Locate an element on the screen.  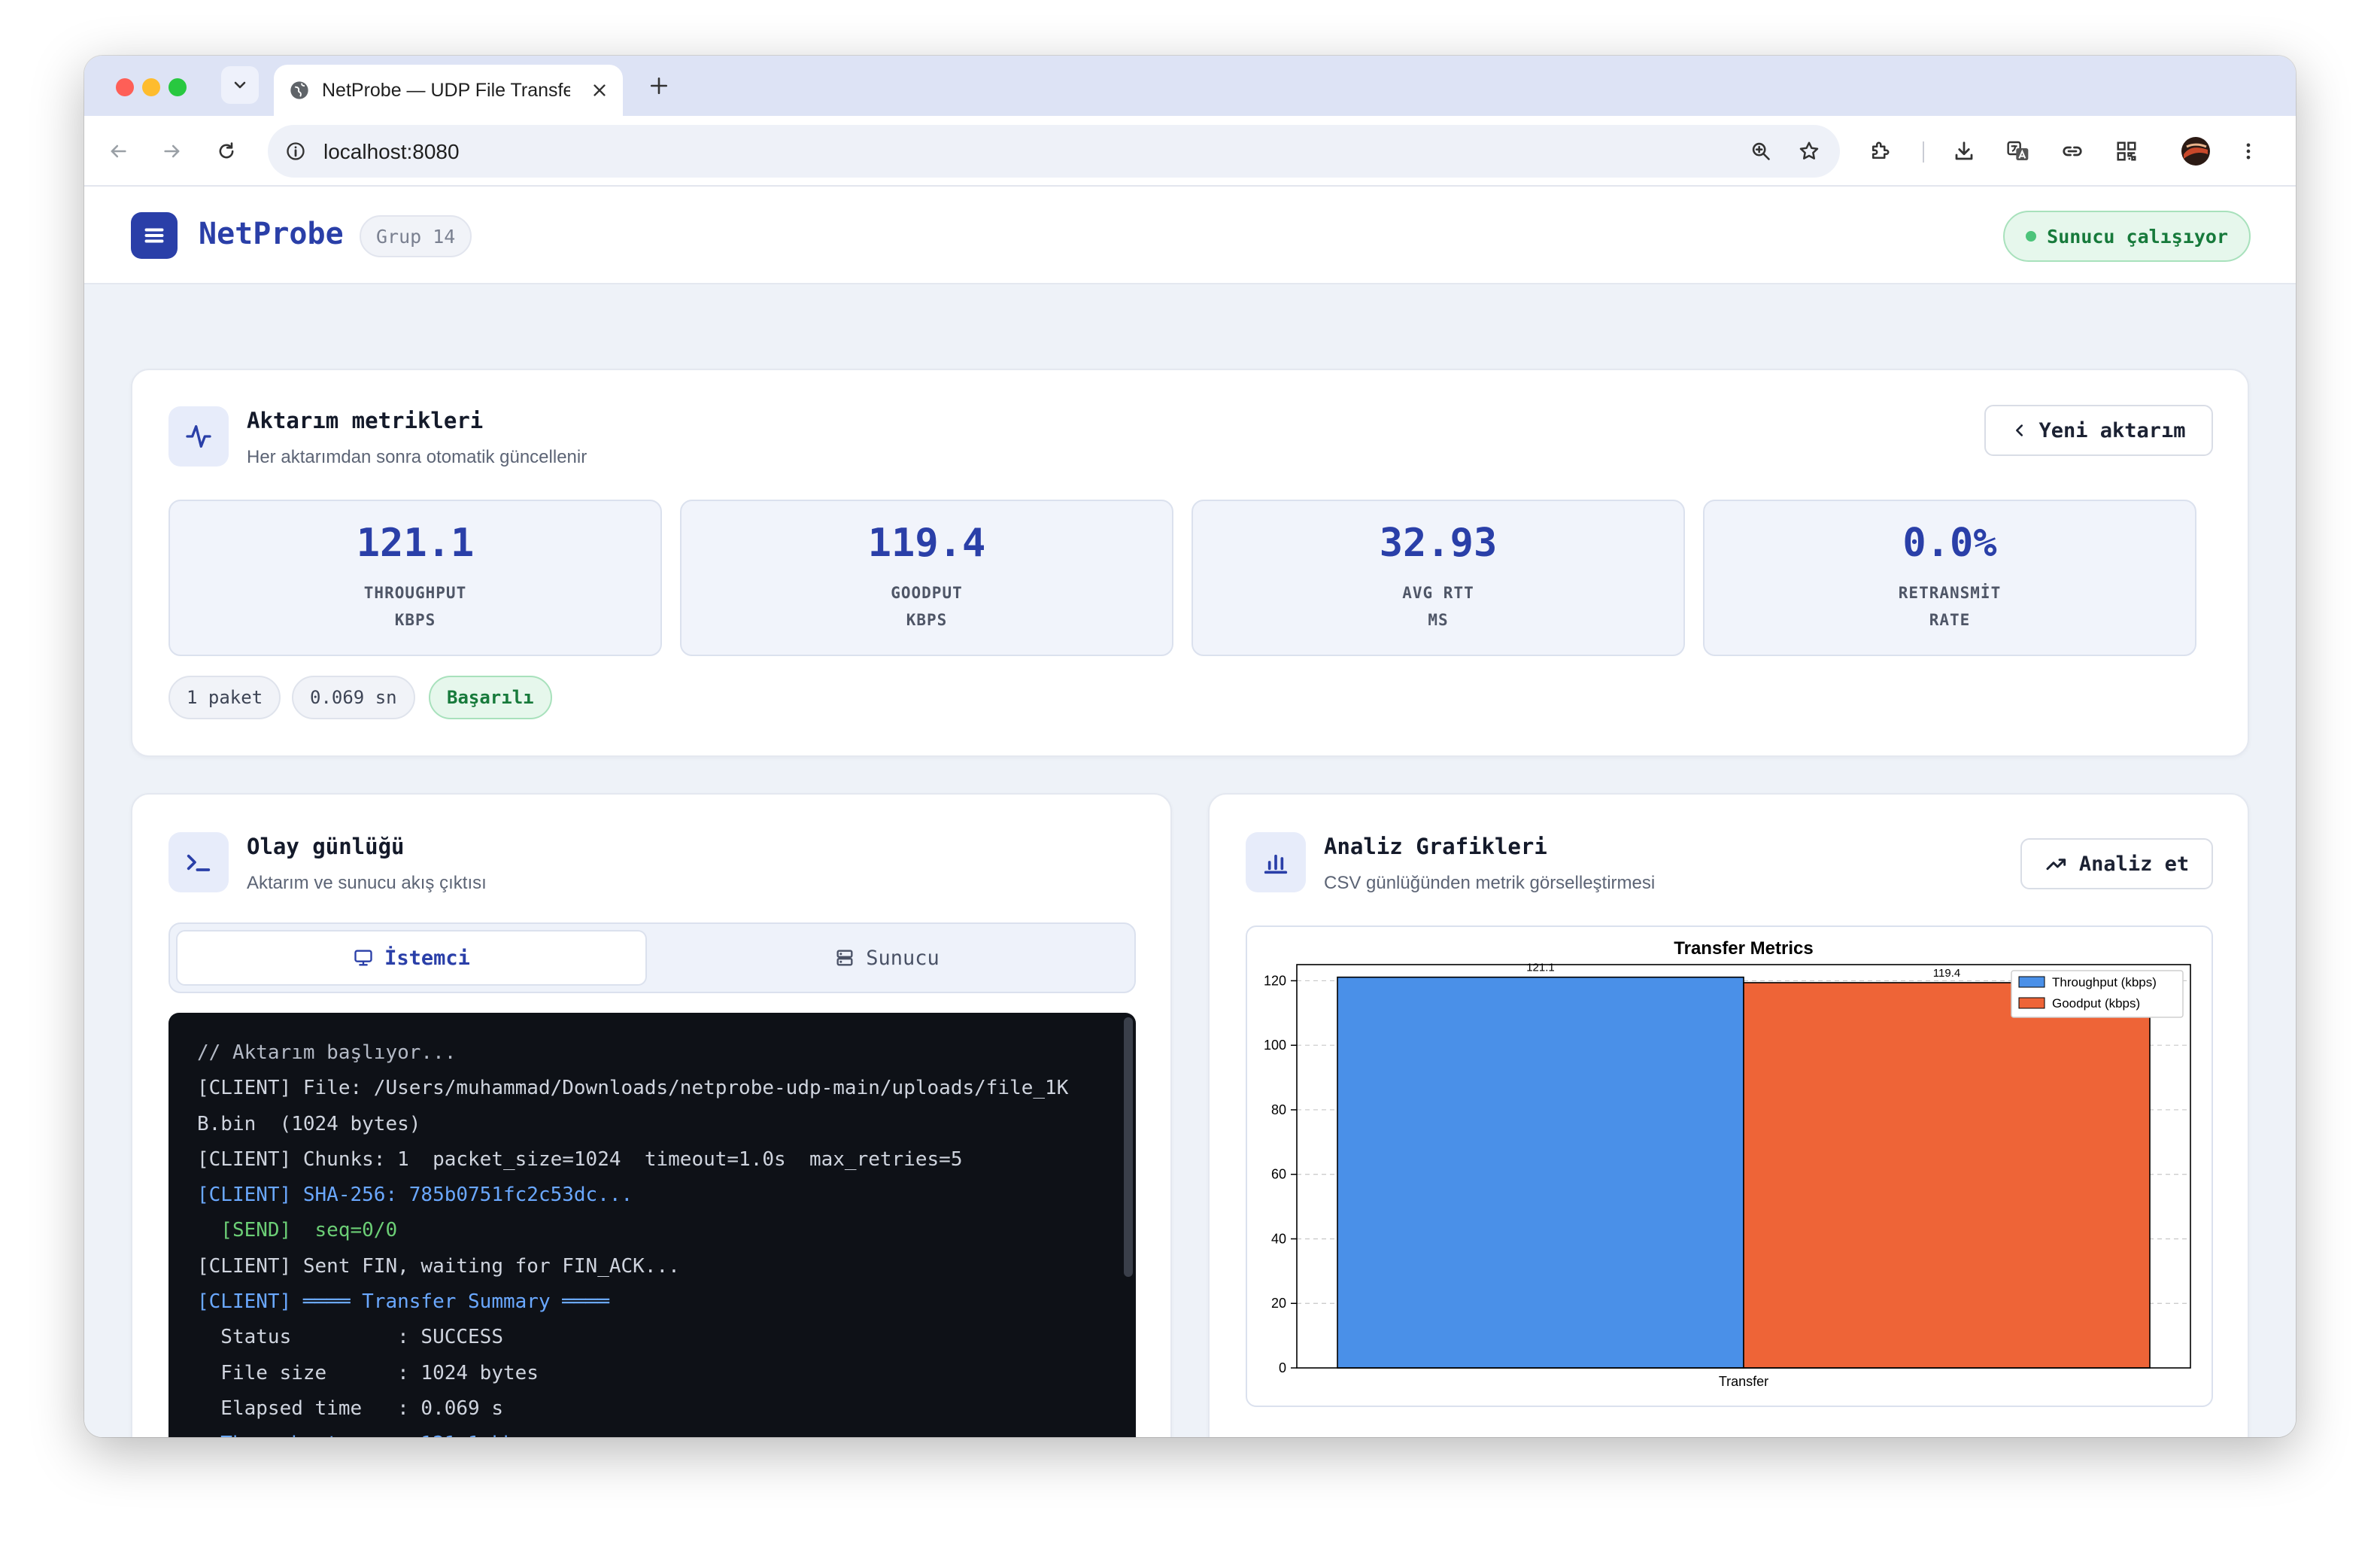
analyze-button: Analiz et is located at coordinates (2116, 864).